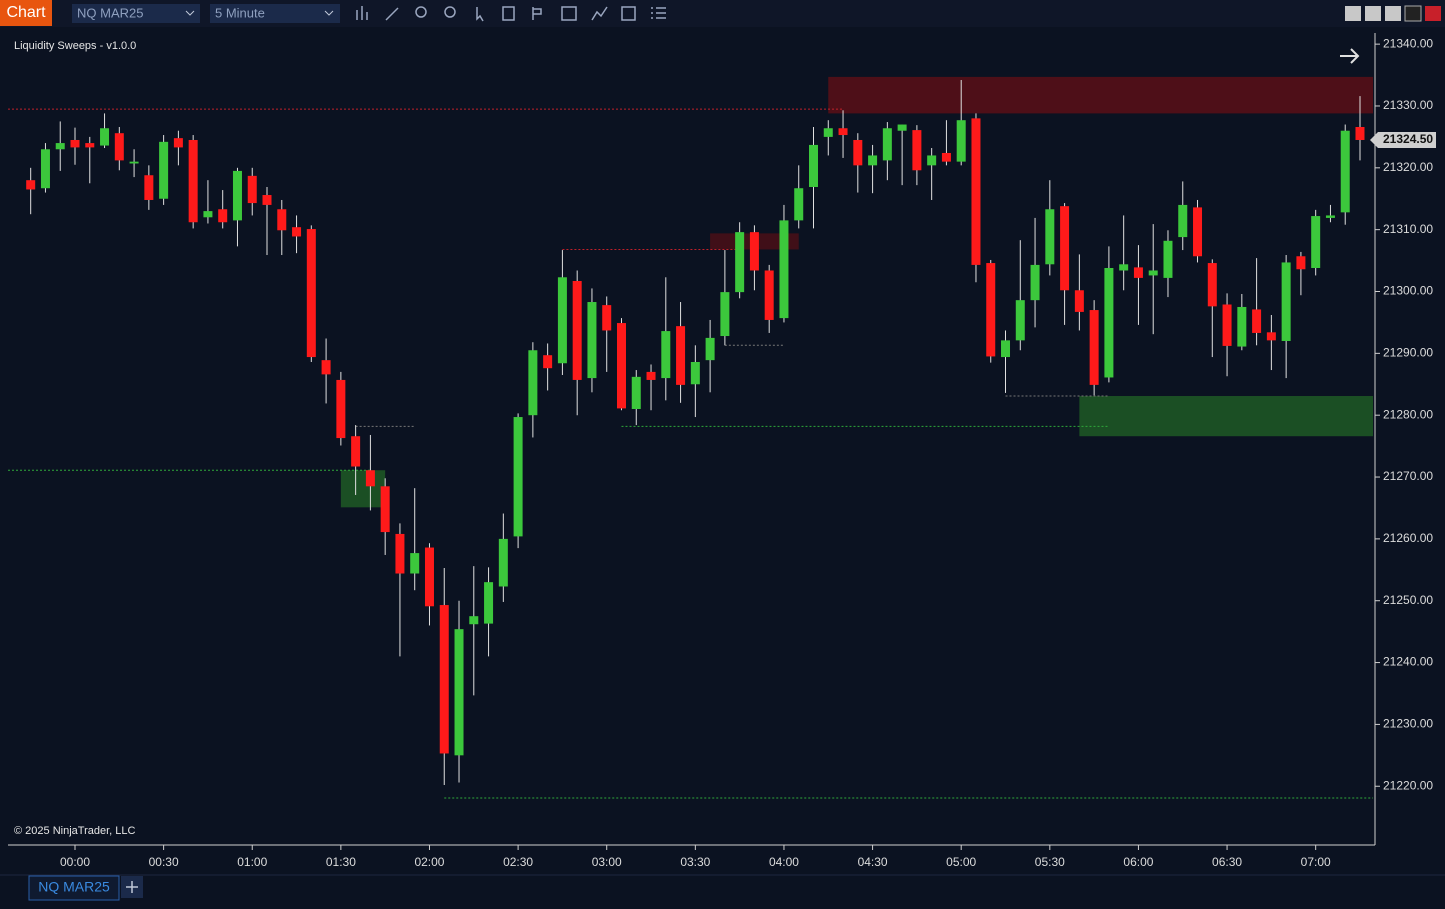  I want to click on y-tick-label: 21330.00, so click(1408, 105).